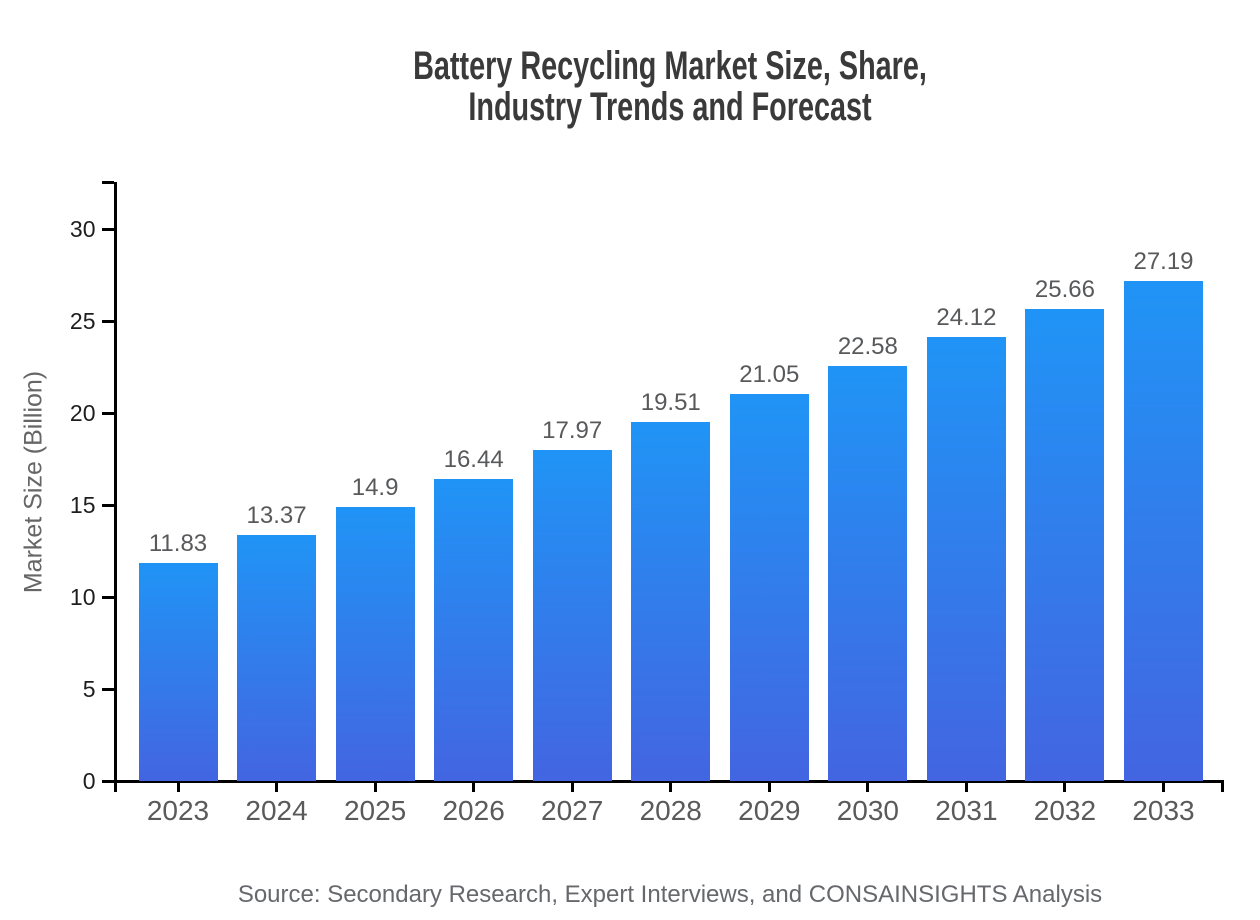 The height and width of the screenshot is (920, 1260). Describe the element at coordinates (375, 810) in the screenshot. I see `x-category-label-2025: 2025` at that location.